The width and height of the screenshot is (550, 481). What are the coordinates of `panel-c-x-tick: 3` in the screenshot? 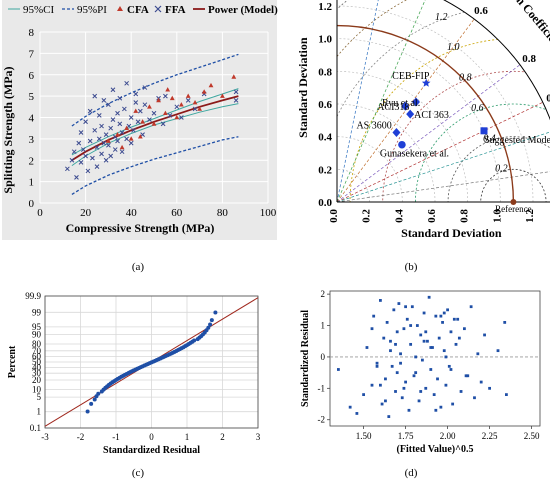 It's located at (258, 437).